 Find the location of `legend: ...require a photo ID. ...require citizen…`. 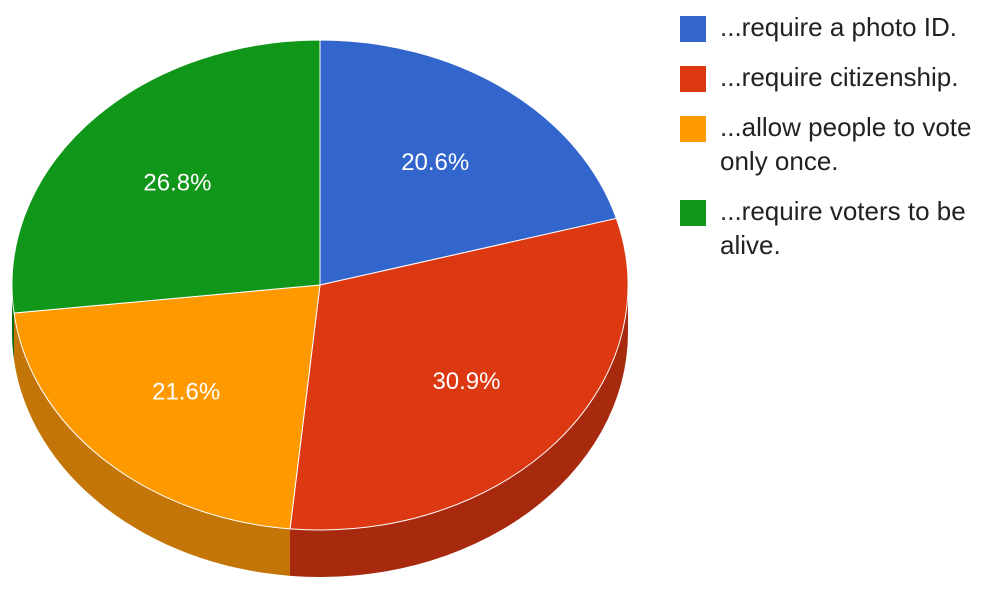

legend: ...require a photo ID. ...require citizen… is located at coordinates (832, 144).